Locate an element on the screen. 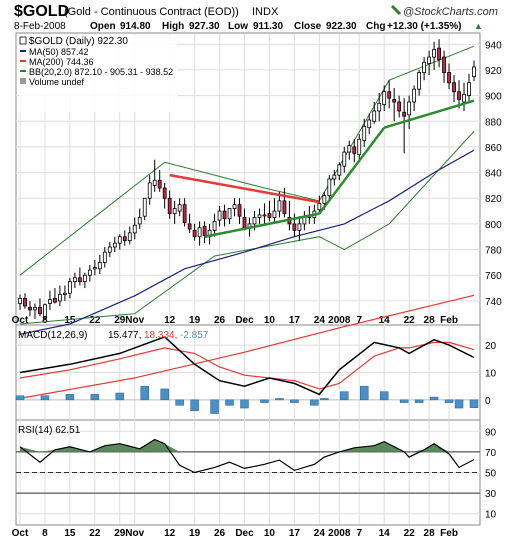  x-tick-label: 10 is located at coordinates (270, 320).